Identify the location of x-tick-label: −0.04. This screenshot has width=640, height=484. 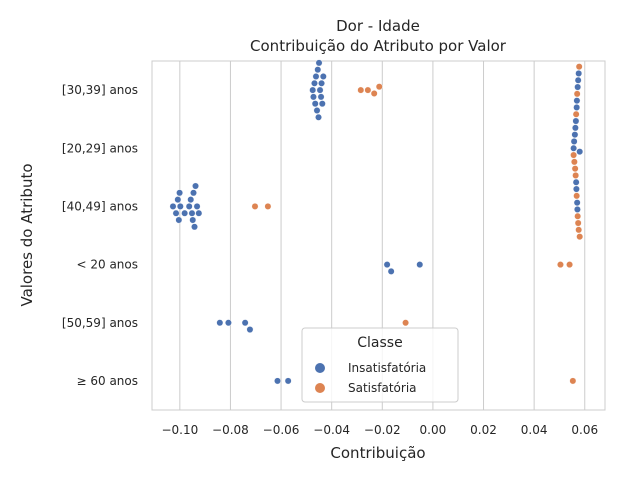
(331, 430).